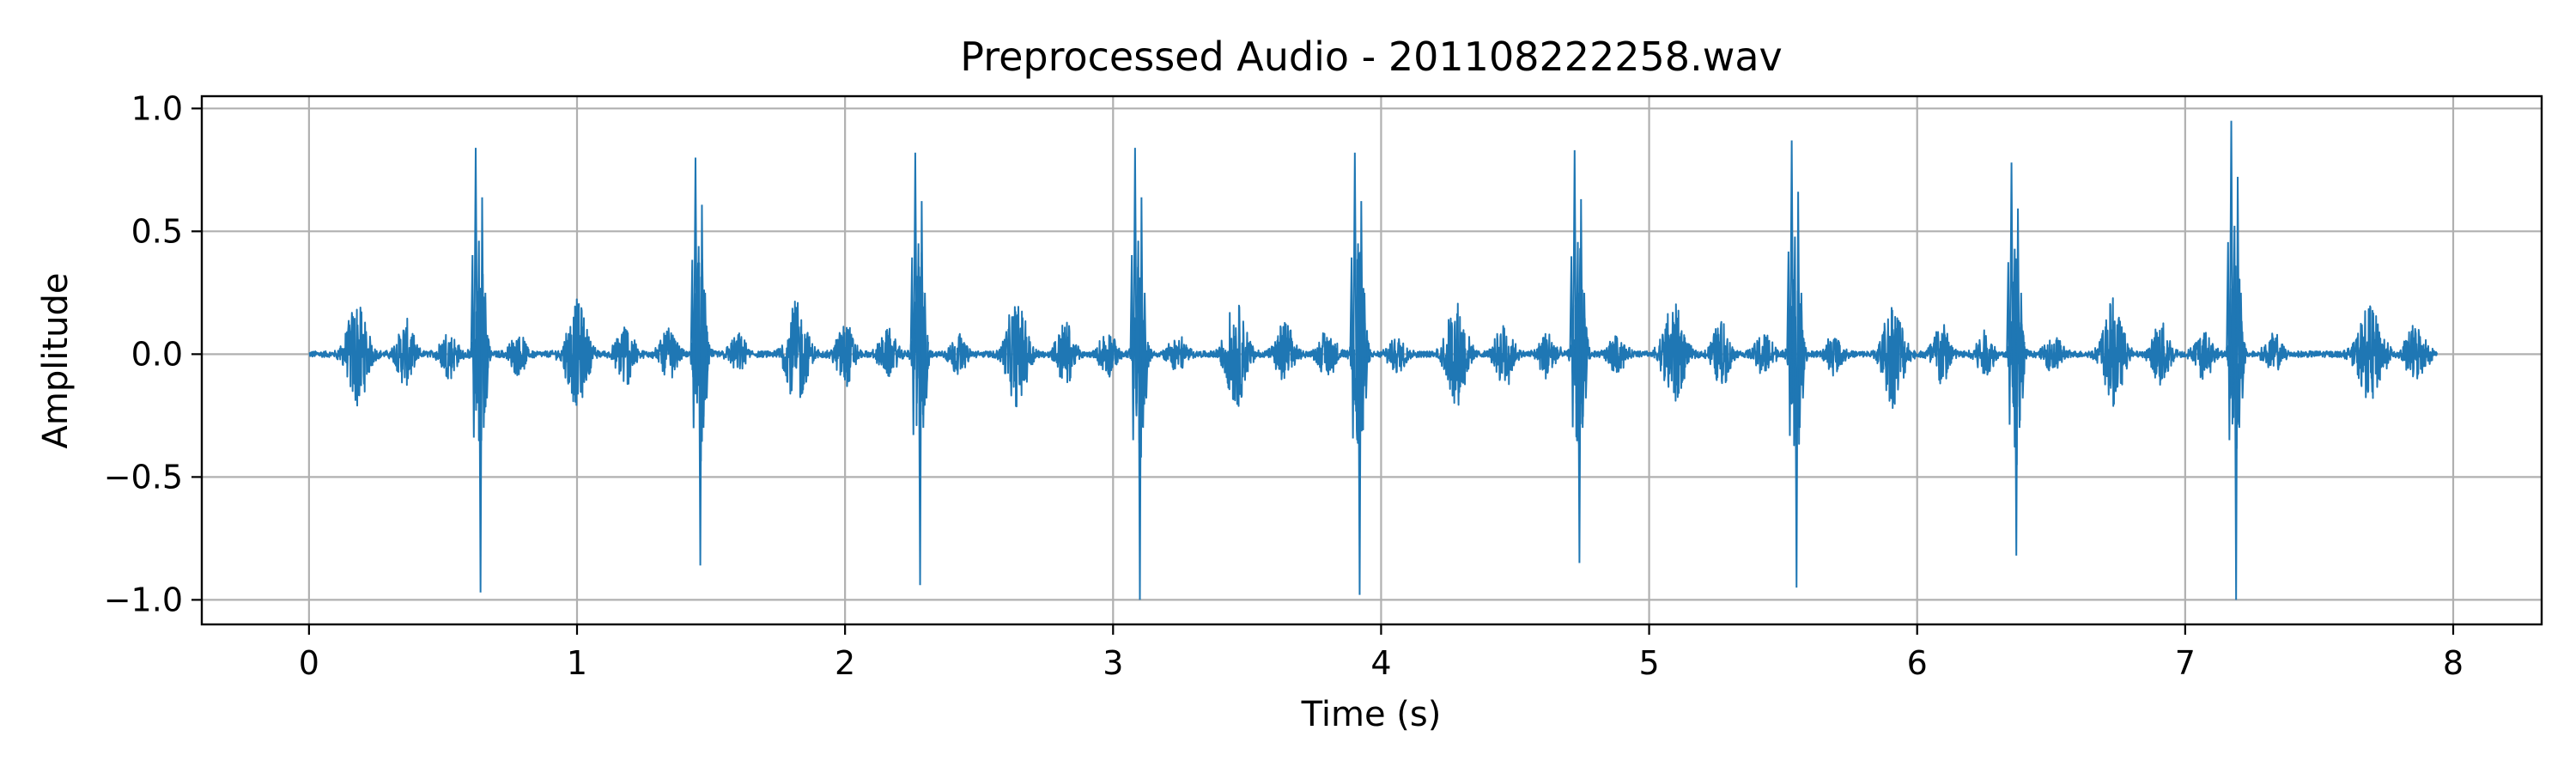 Image resolution: width=2576 pixels, height=773 pixels. What do you see at coordinates (1113, 663) in the screenshot?
I see `x-tick-label: 3` at bounding box center [1113, 663].